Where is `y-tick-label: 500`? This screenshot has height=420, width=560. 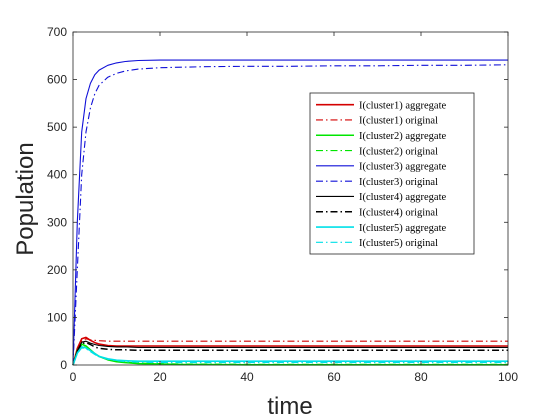
y-tick-label: 500 is located at coordinates (57, 127).